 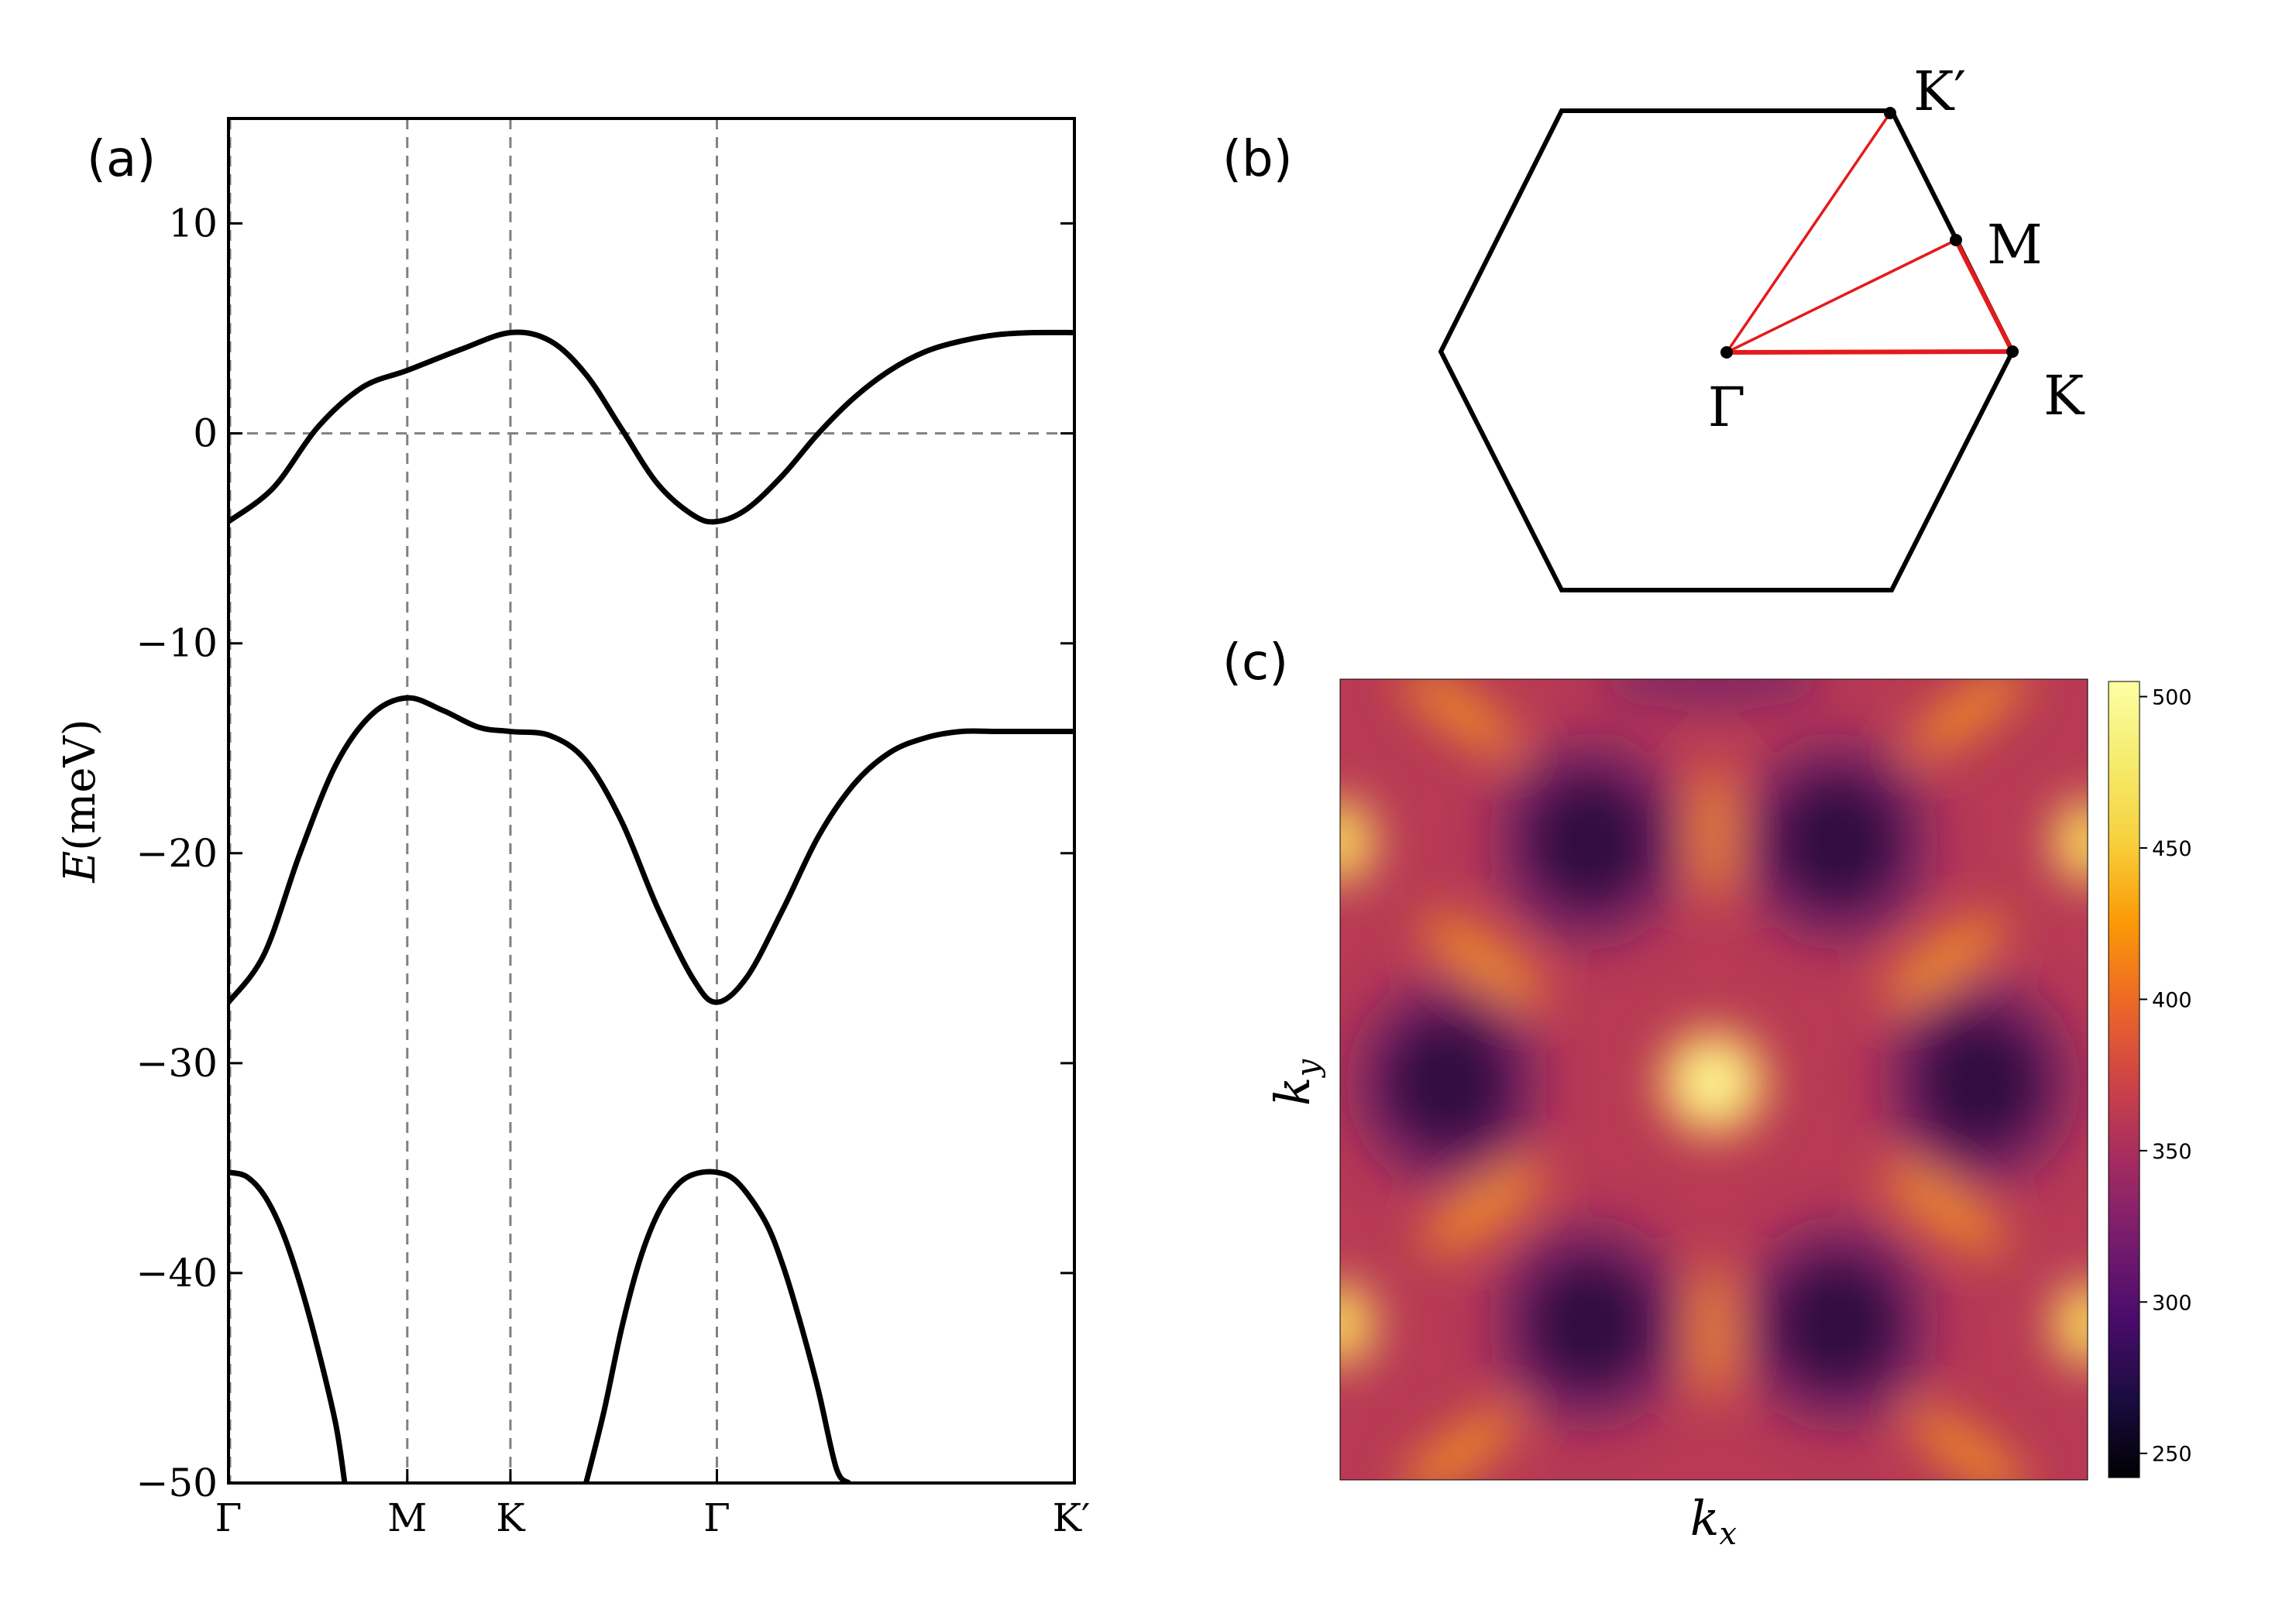 What do you see at coordinates (193, 224) in the screenshot?
I see `y-tick-label: 10` at bounding box center [193, 224].